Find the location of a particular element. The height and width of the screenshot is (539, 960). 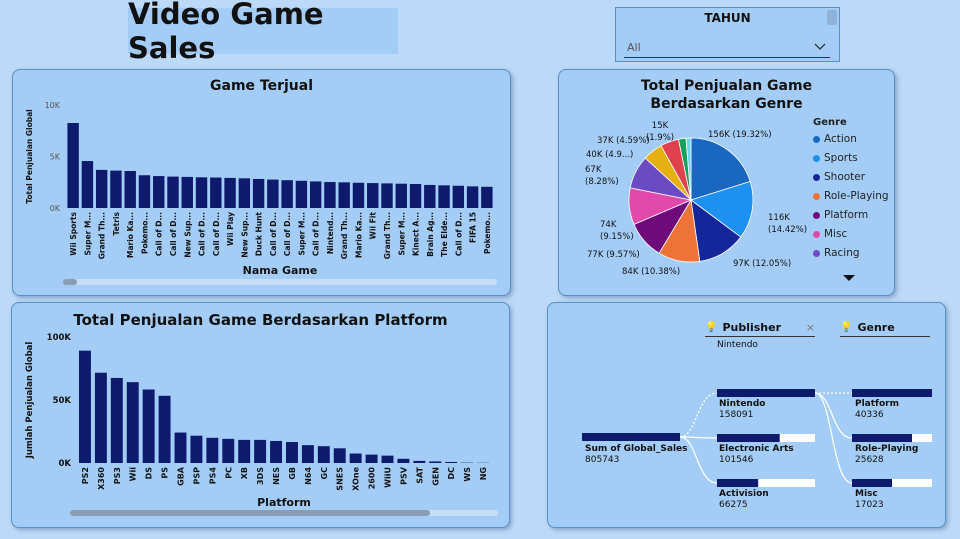

tree-header-genre: 💡 Genre is located at coordinates (885, 329).